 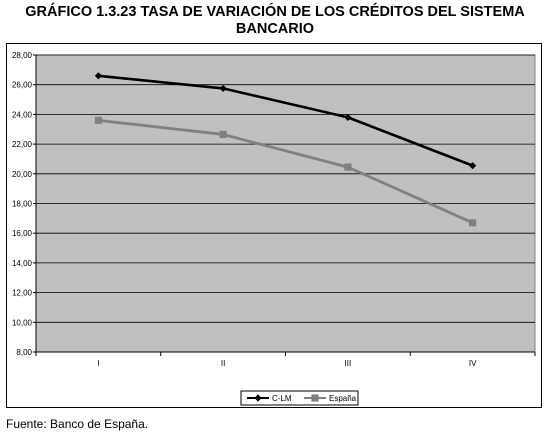 I want to click on y-tick-label: 14,00, so click(x=22, y=263).